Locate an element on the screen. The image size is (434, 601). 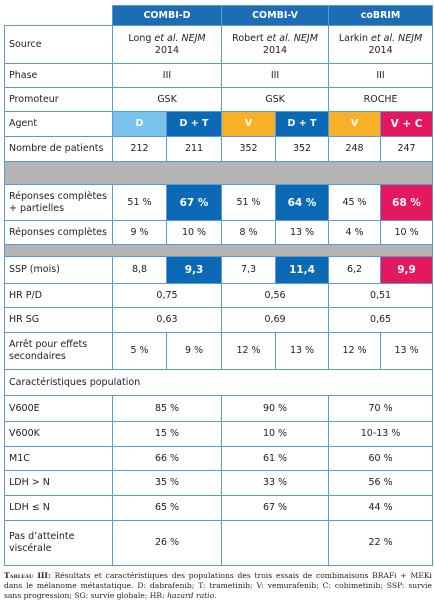
row-label: HR SG is located at coordinates (58, 320).